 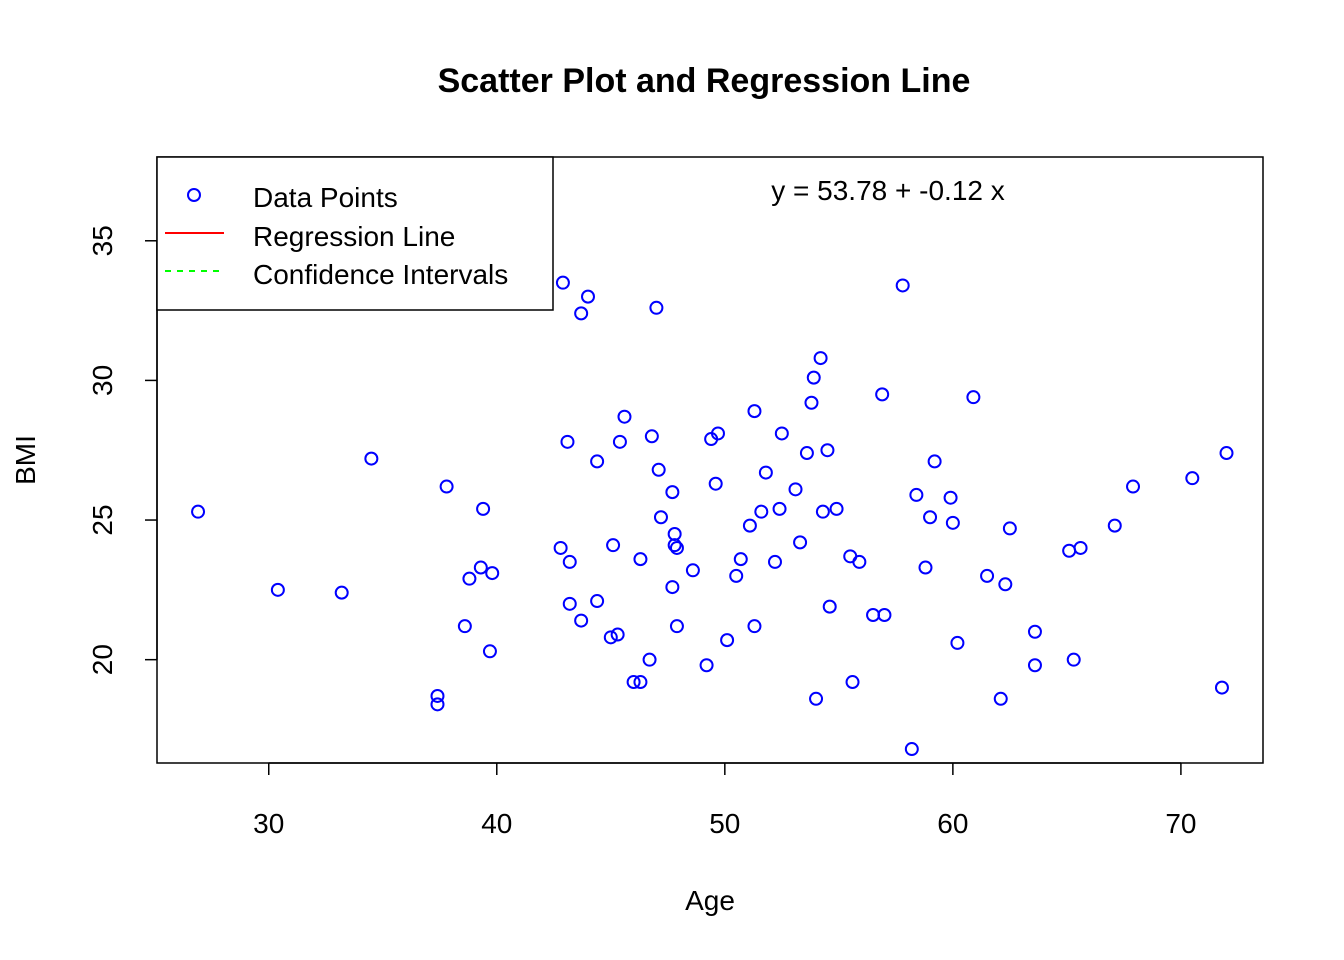 I want to click on legend-label-confidence-intervals: Confidence Intervals, so click(x=380, y=274).